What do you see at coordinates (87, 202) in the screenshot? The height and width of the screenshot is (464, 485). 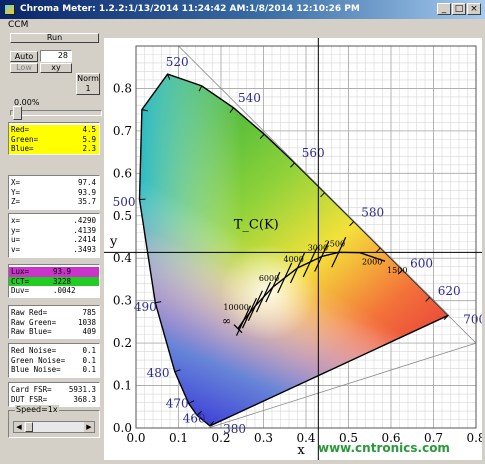 I see `xyz-value: 35.7` at bounding box center [87, 202].